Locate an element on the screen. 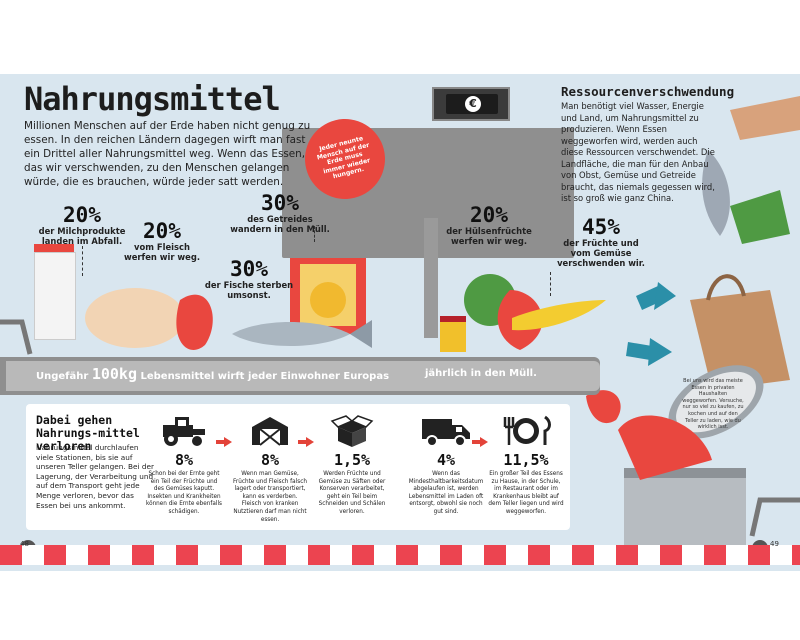 This screenshot has height=640, width=800. stat-label: der Fische sterben umsonst. is located at coordinates (249, 290).